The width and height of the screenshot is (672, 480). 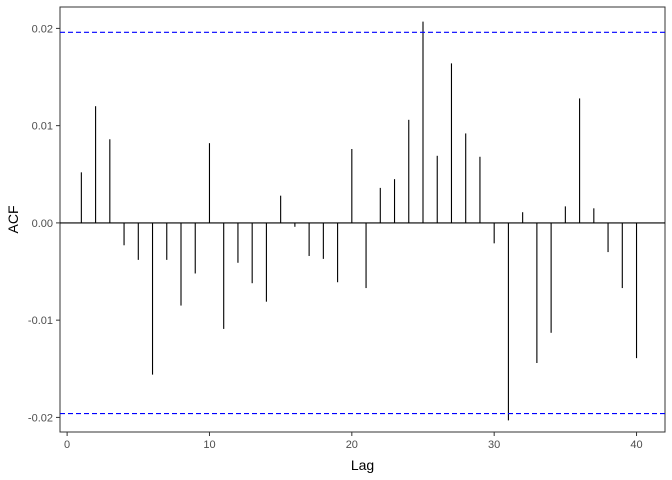 I want to click on y-tick-label: -0.01, so click(x=40, y=321).